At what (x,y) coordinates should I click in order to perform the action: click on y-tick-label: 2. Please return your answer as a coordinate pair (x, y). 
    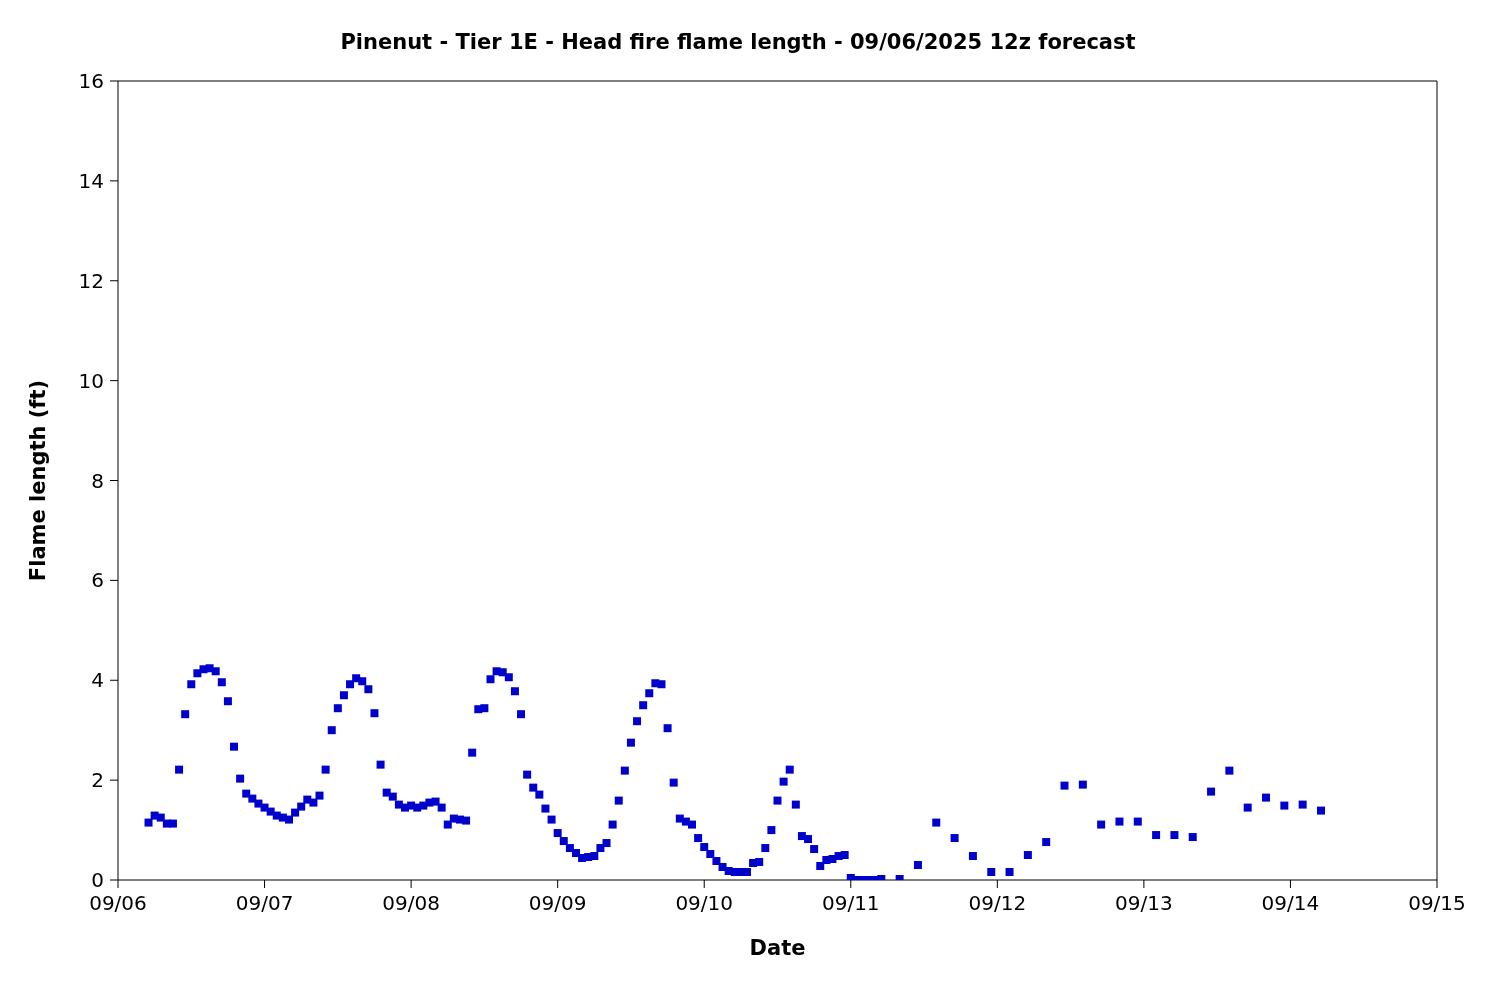
    Looking at the image, I should click on (97, 780).